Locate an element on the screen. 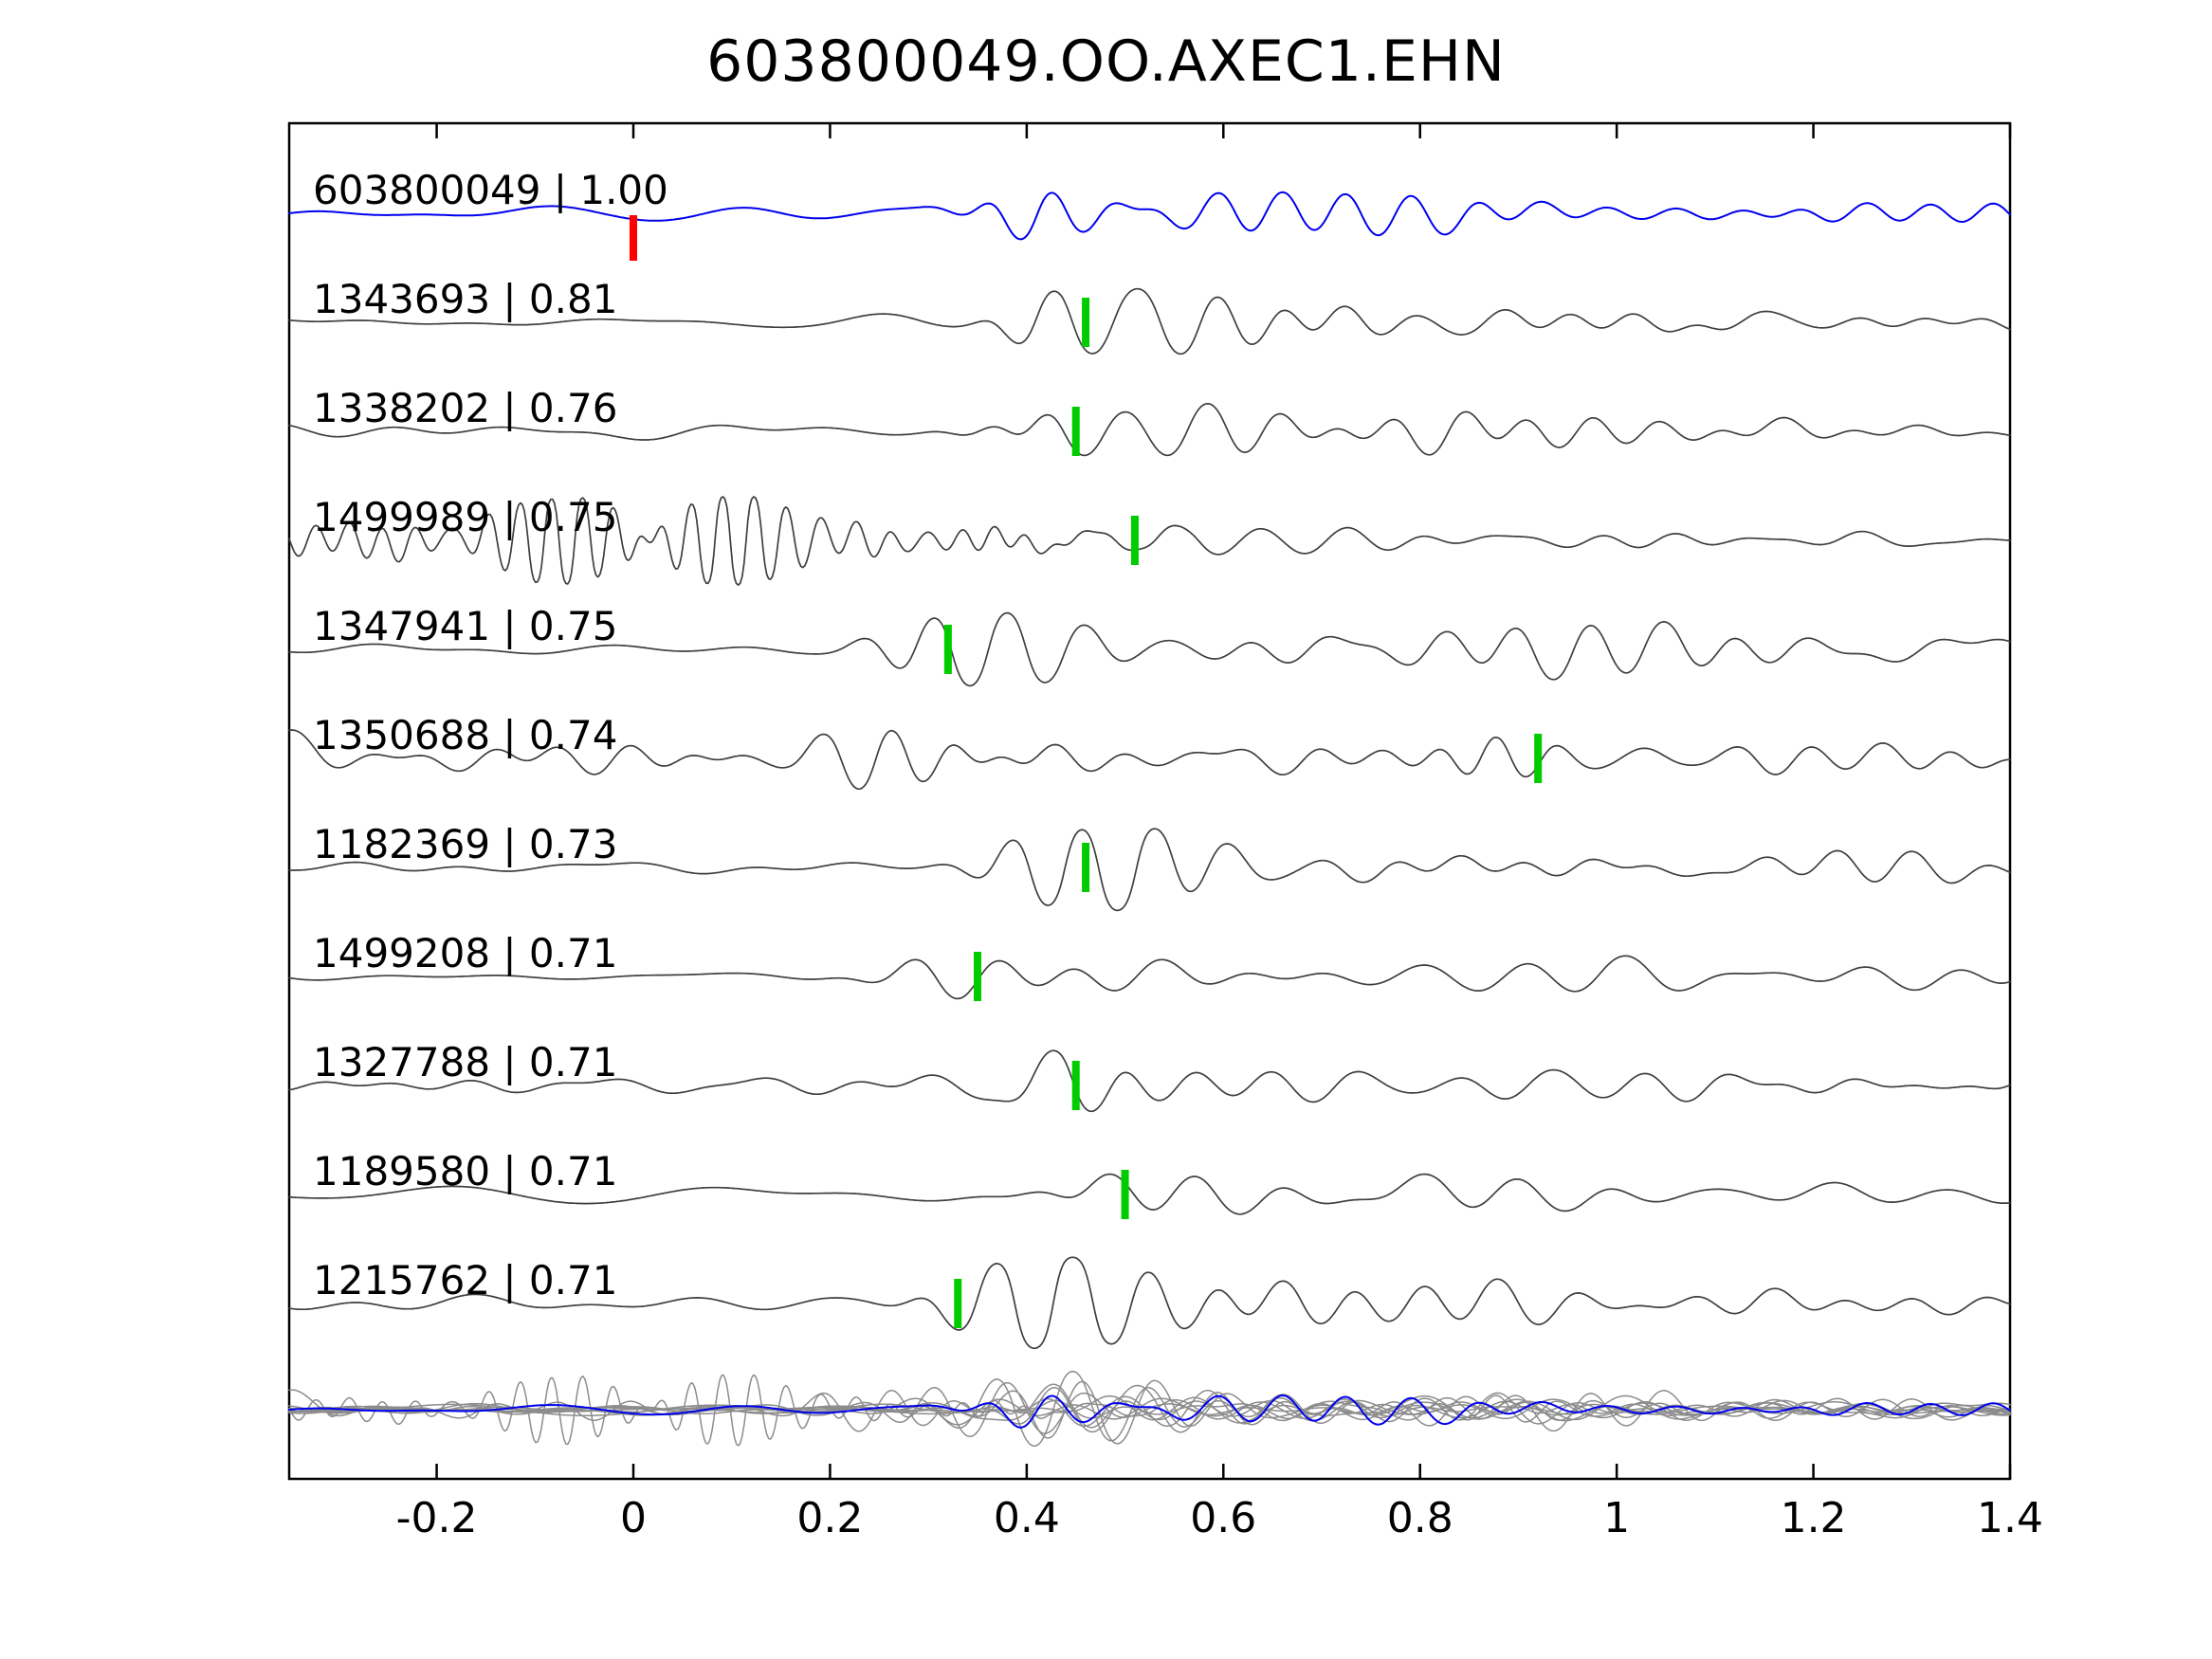  trace-label-603800049: 603800049 | 1.00 is located at coordinates (490, 190).